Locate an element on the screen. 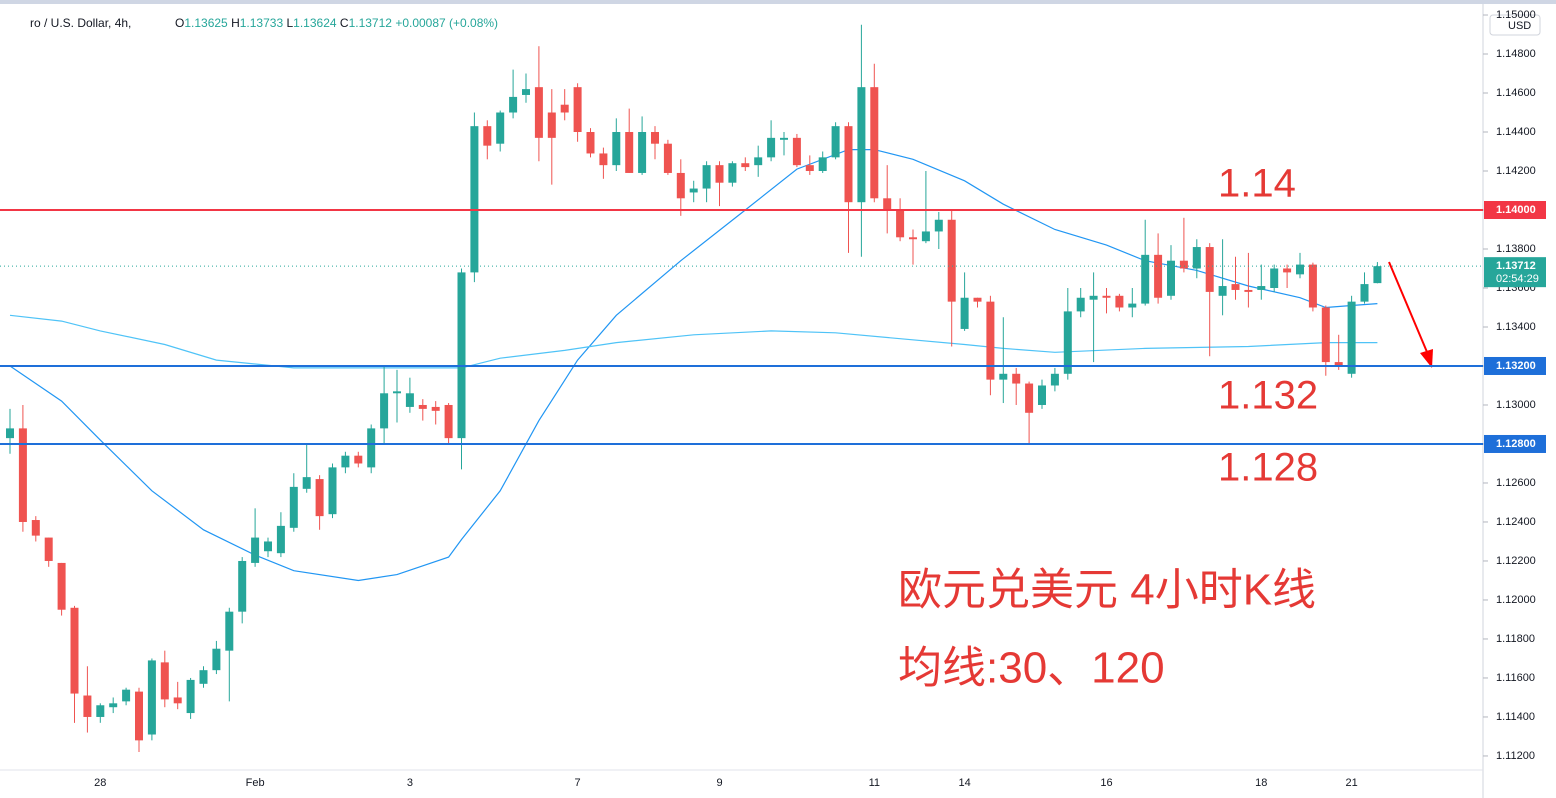  y-tick-label: 1.11400 is located at coordinates (1515, 717).